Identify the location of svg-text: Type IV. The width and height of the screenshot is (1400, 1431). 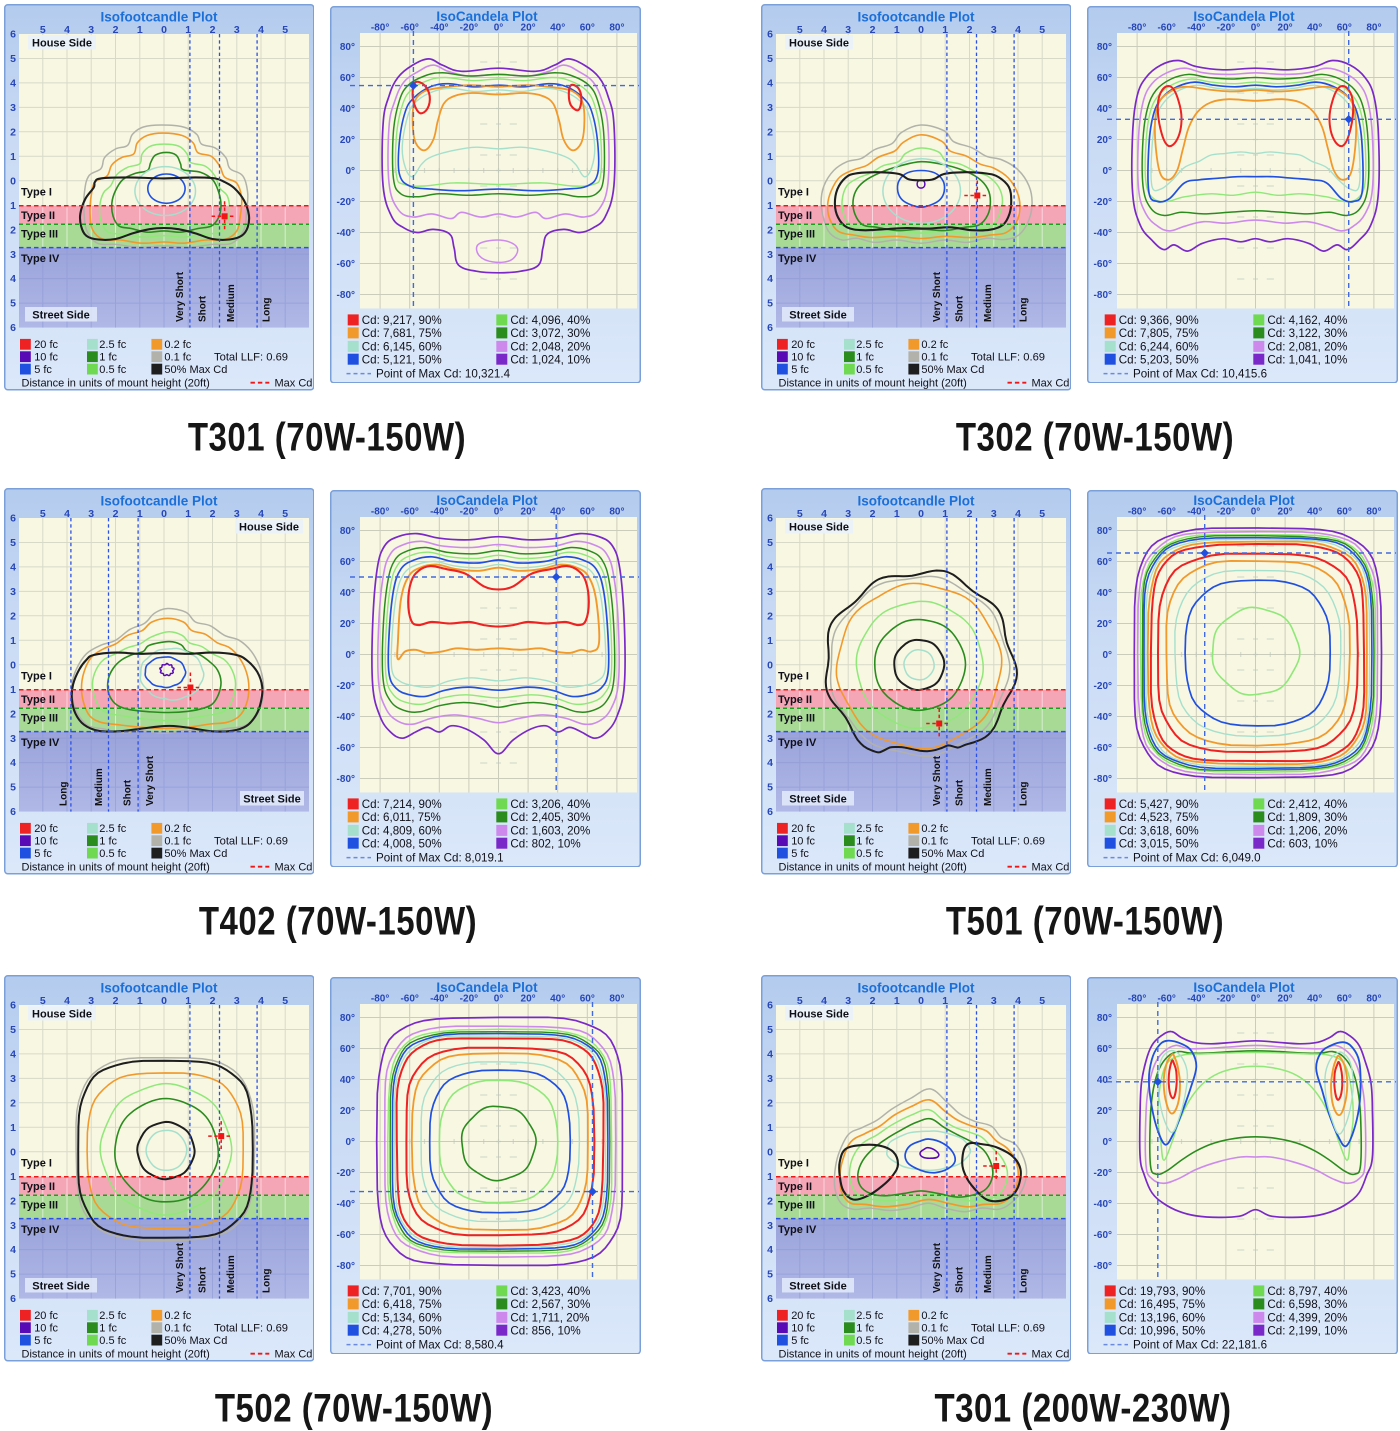
(797, 743).